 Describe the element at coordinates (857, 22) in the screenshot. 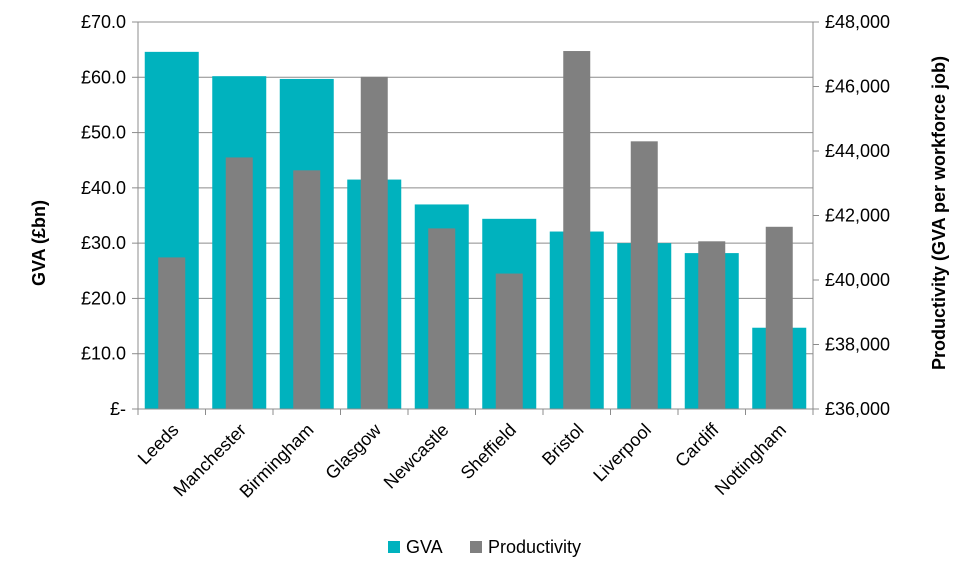

I see `y2-tick-label: £48,000` at that location.